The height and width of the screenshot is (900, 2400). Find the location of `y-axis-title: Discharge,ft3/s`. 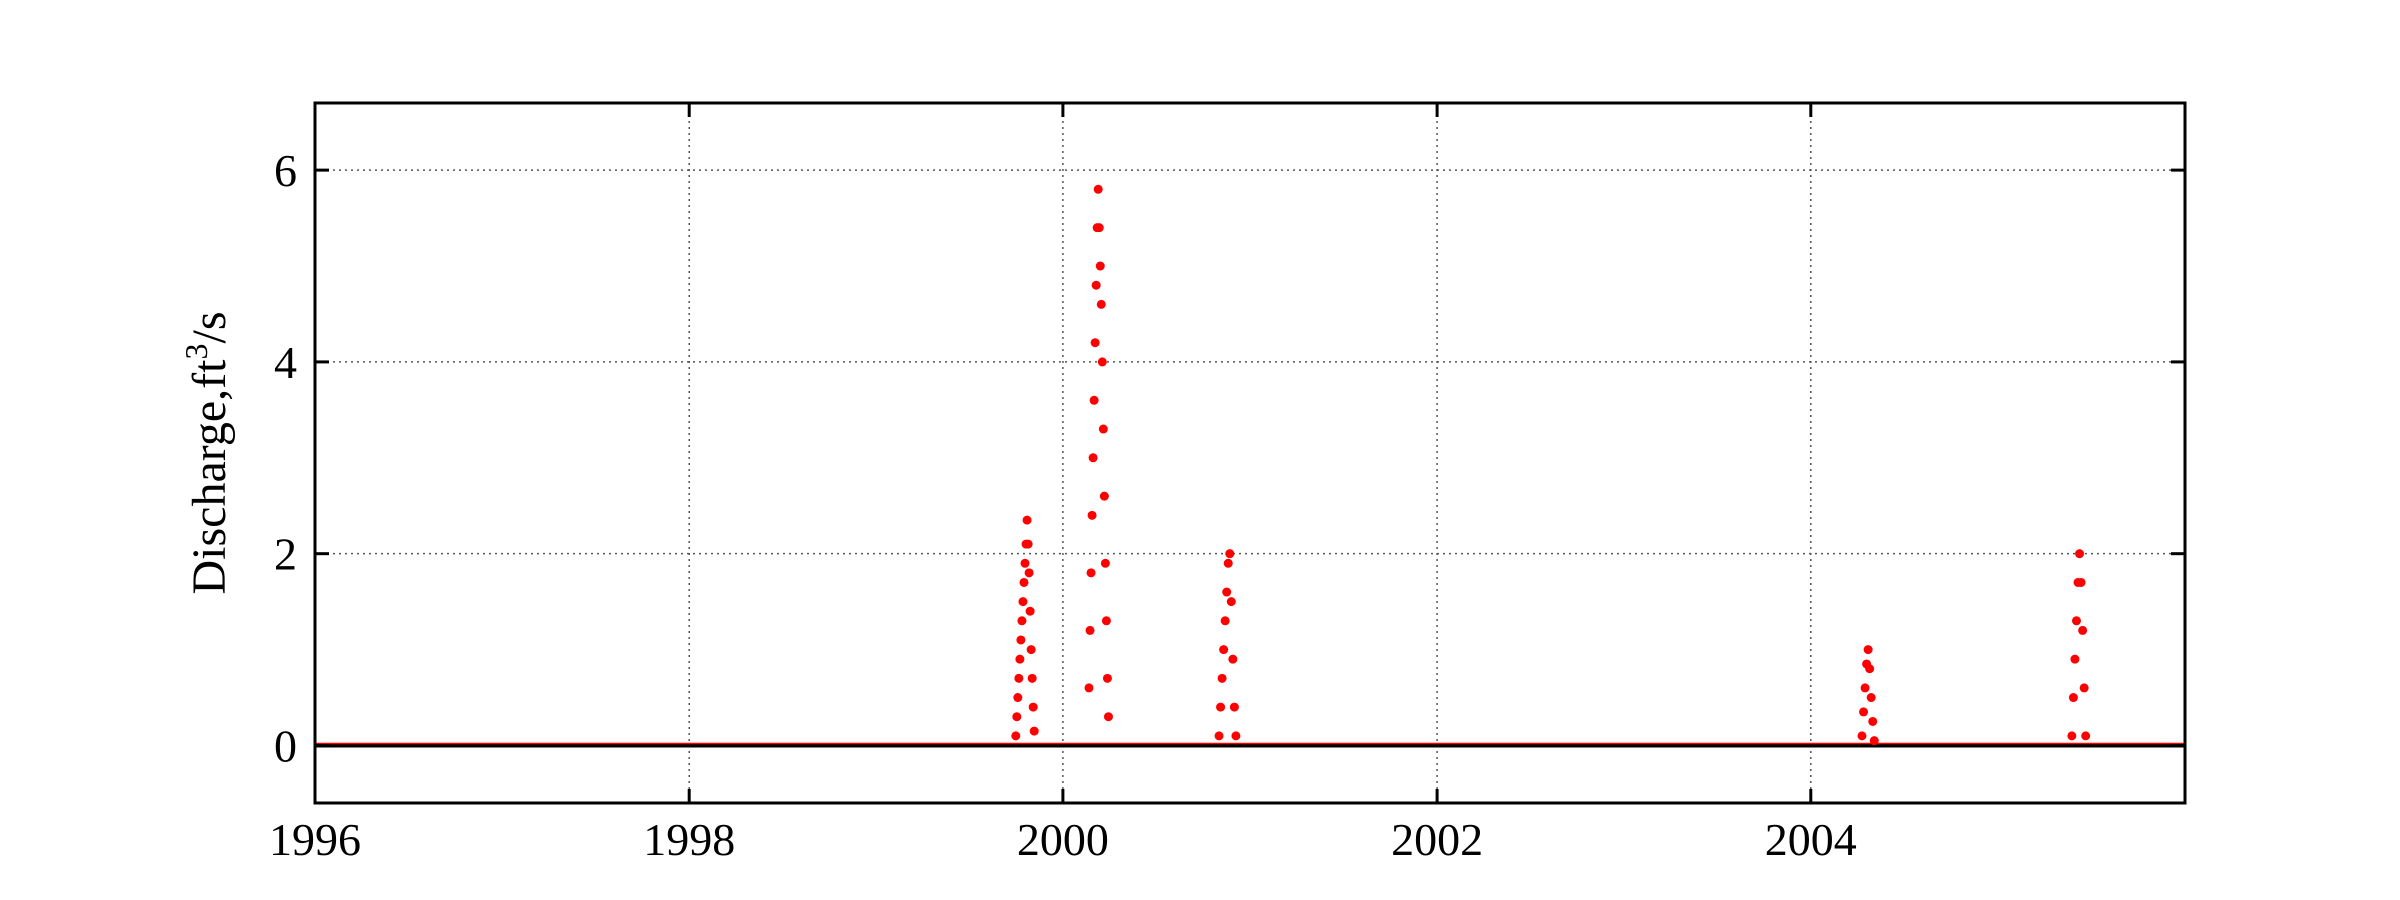

y-axis-title: Discharge,ft3/s is located at coordinates (207, 452).